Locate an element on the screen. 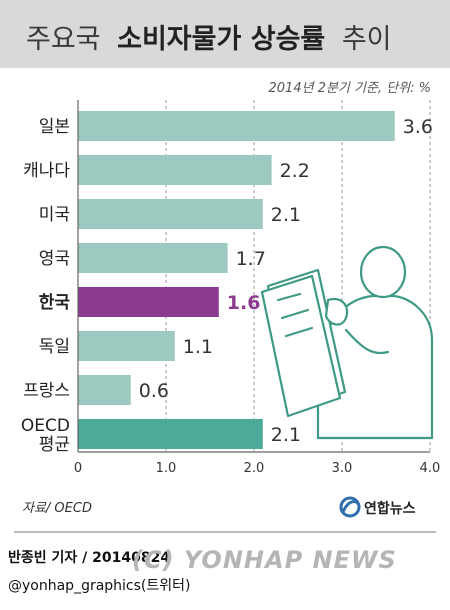 This screenshot has width=450, height=610. category-label: 영국 is located at coordinates (54, 259).